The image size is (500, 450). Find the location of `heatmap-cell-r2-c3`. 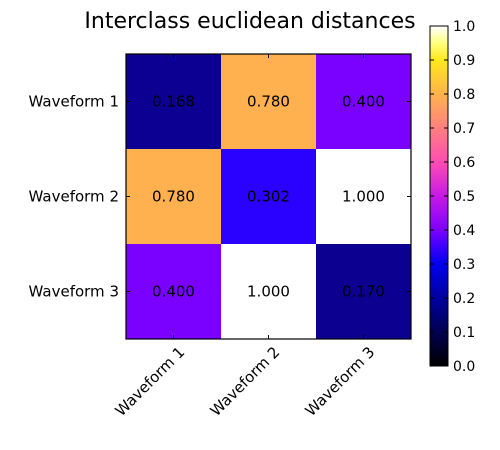

heatmap-cell-r2-c3 is located at coordinates (364, 197).